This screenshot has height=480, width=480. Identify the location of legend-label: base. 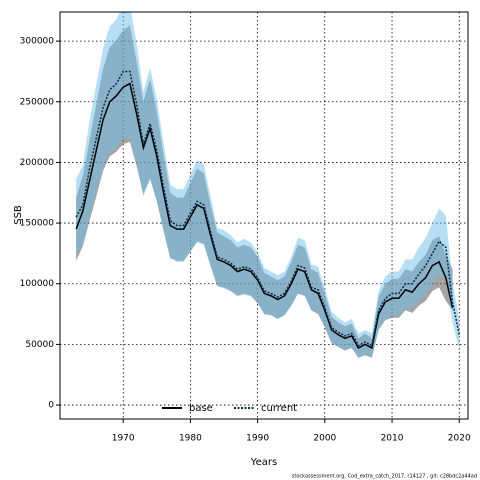
(201, 408).